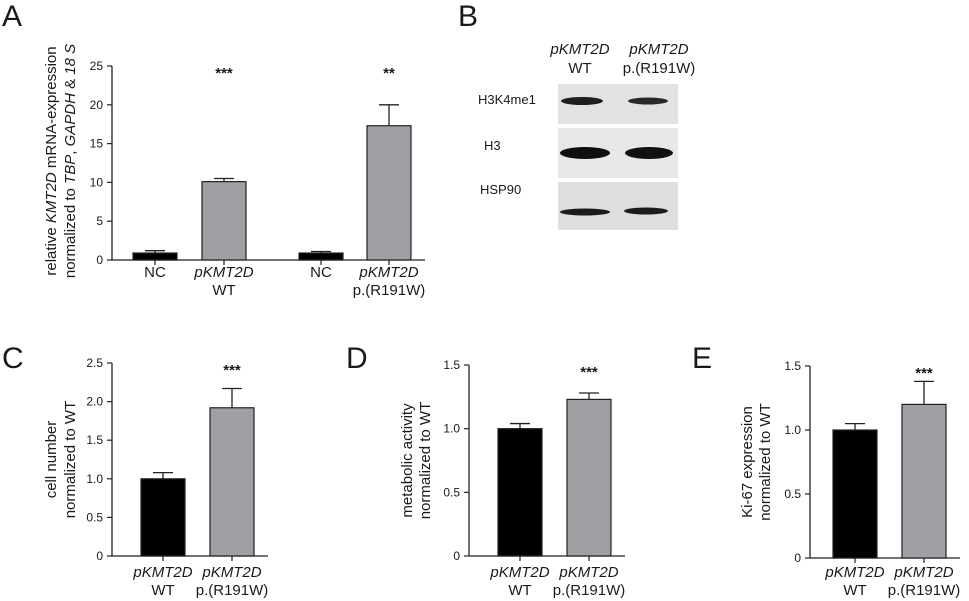 This screenshot has width=969, height=601. I want to click on blot-band-h3k4me1-wt, so click(582, 101).